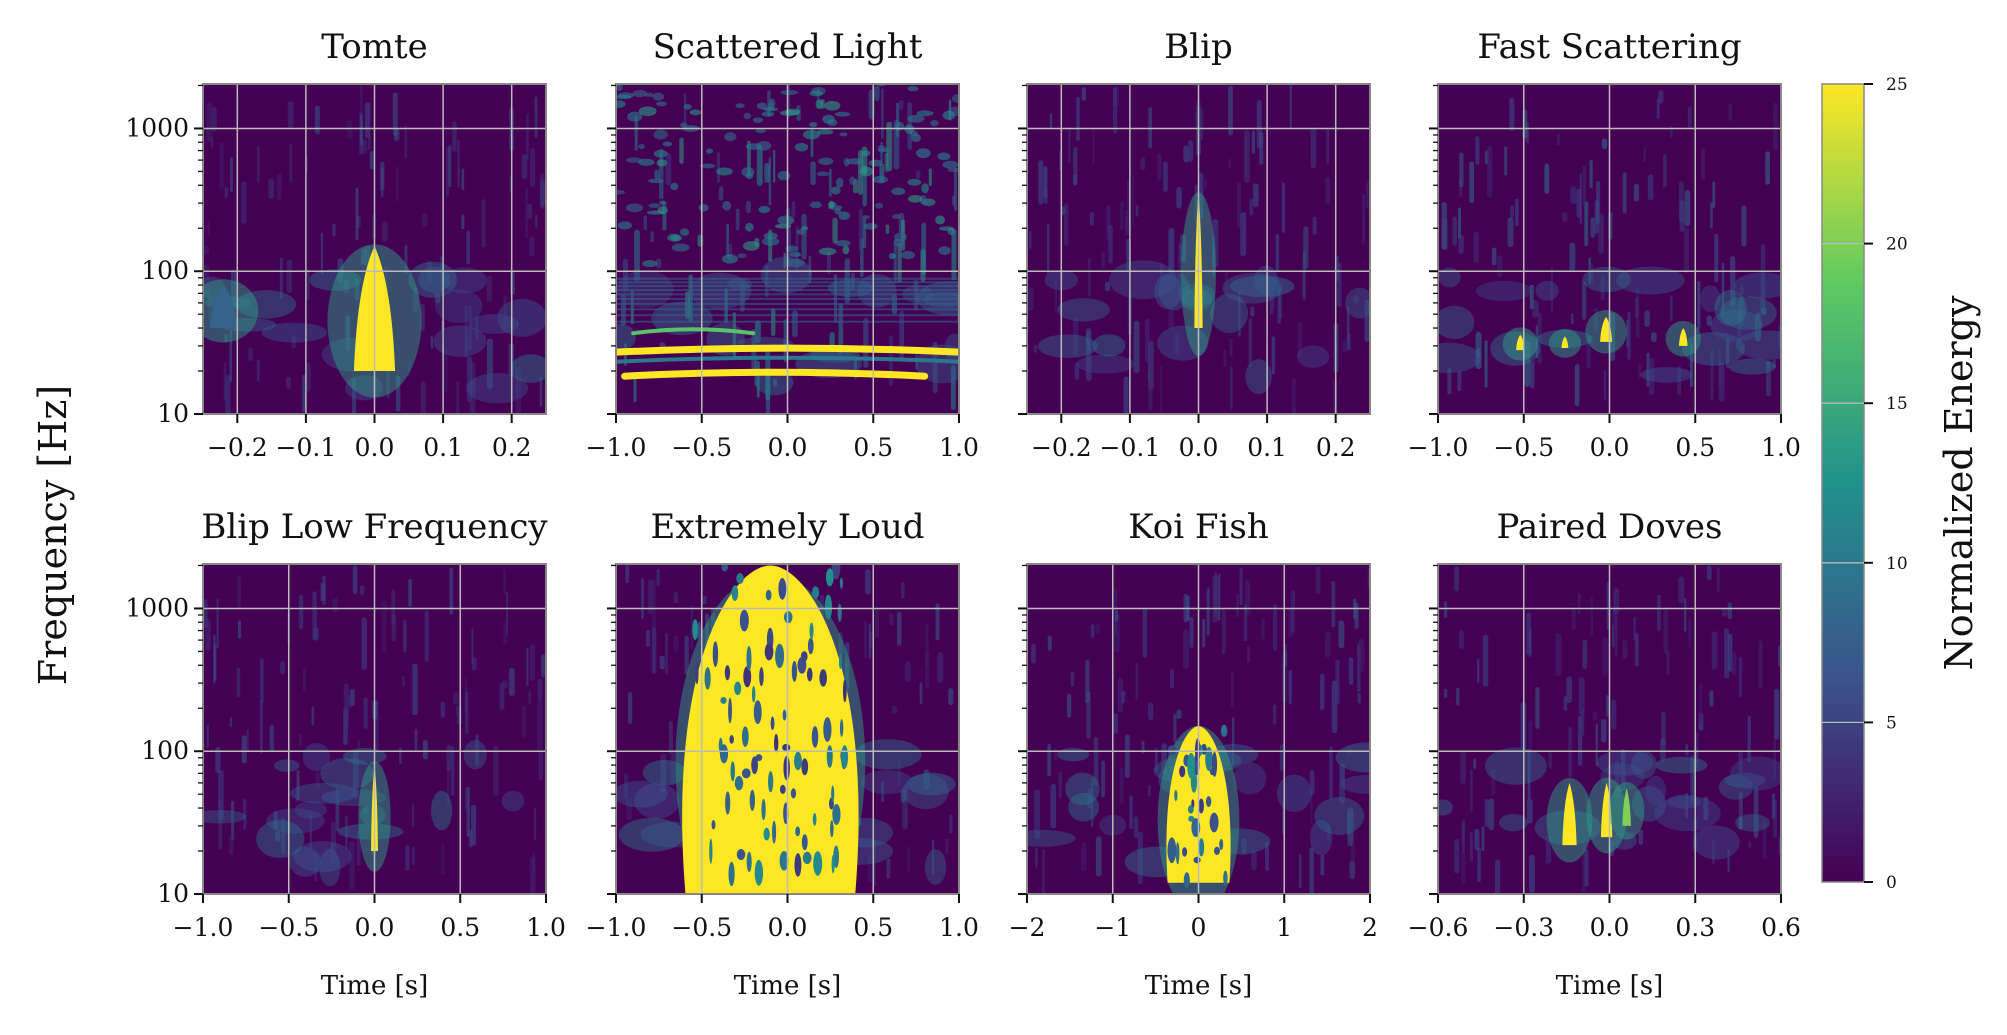  What do you see at coordinates (616, 447) in the screenshot?
I see `x-tick-label: −1.0` at bounding box center [616, 447].